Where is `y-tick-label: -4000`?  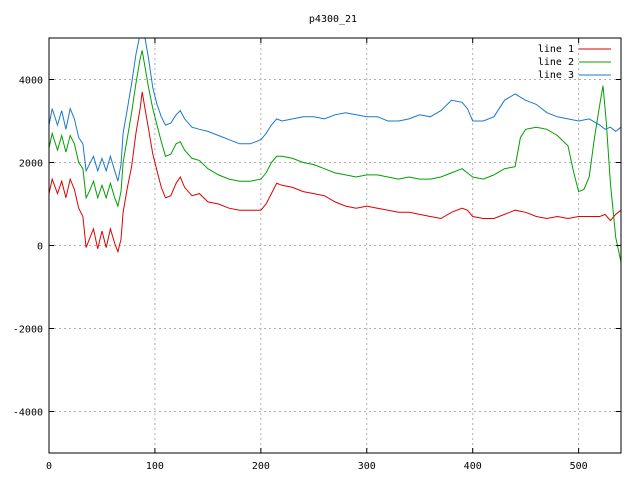 y-tick-label: -4000 is located at coordinates (28, 413).